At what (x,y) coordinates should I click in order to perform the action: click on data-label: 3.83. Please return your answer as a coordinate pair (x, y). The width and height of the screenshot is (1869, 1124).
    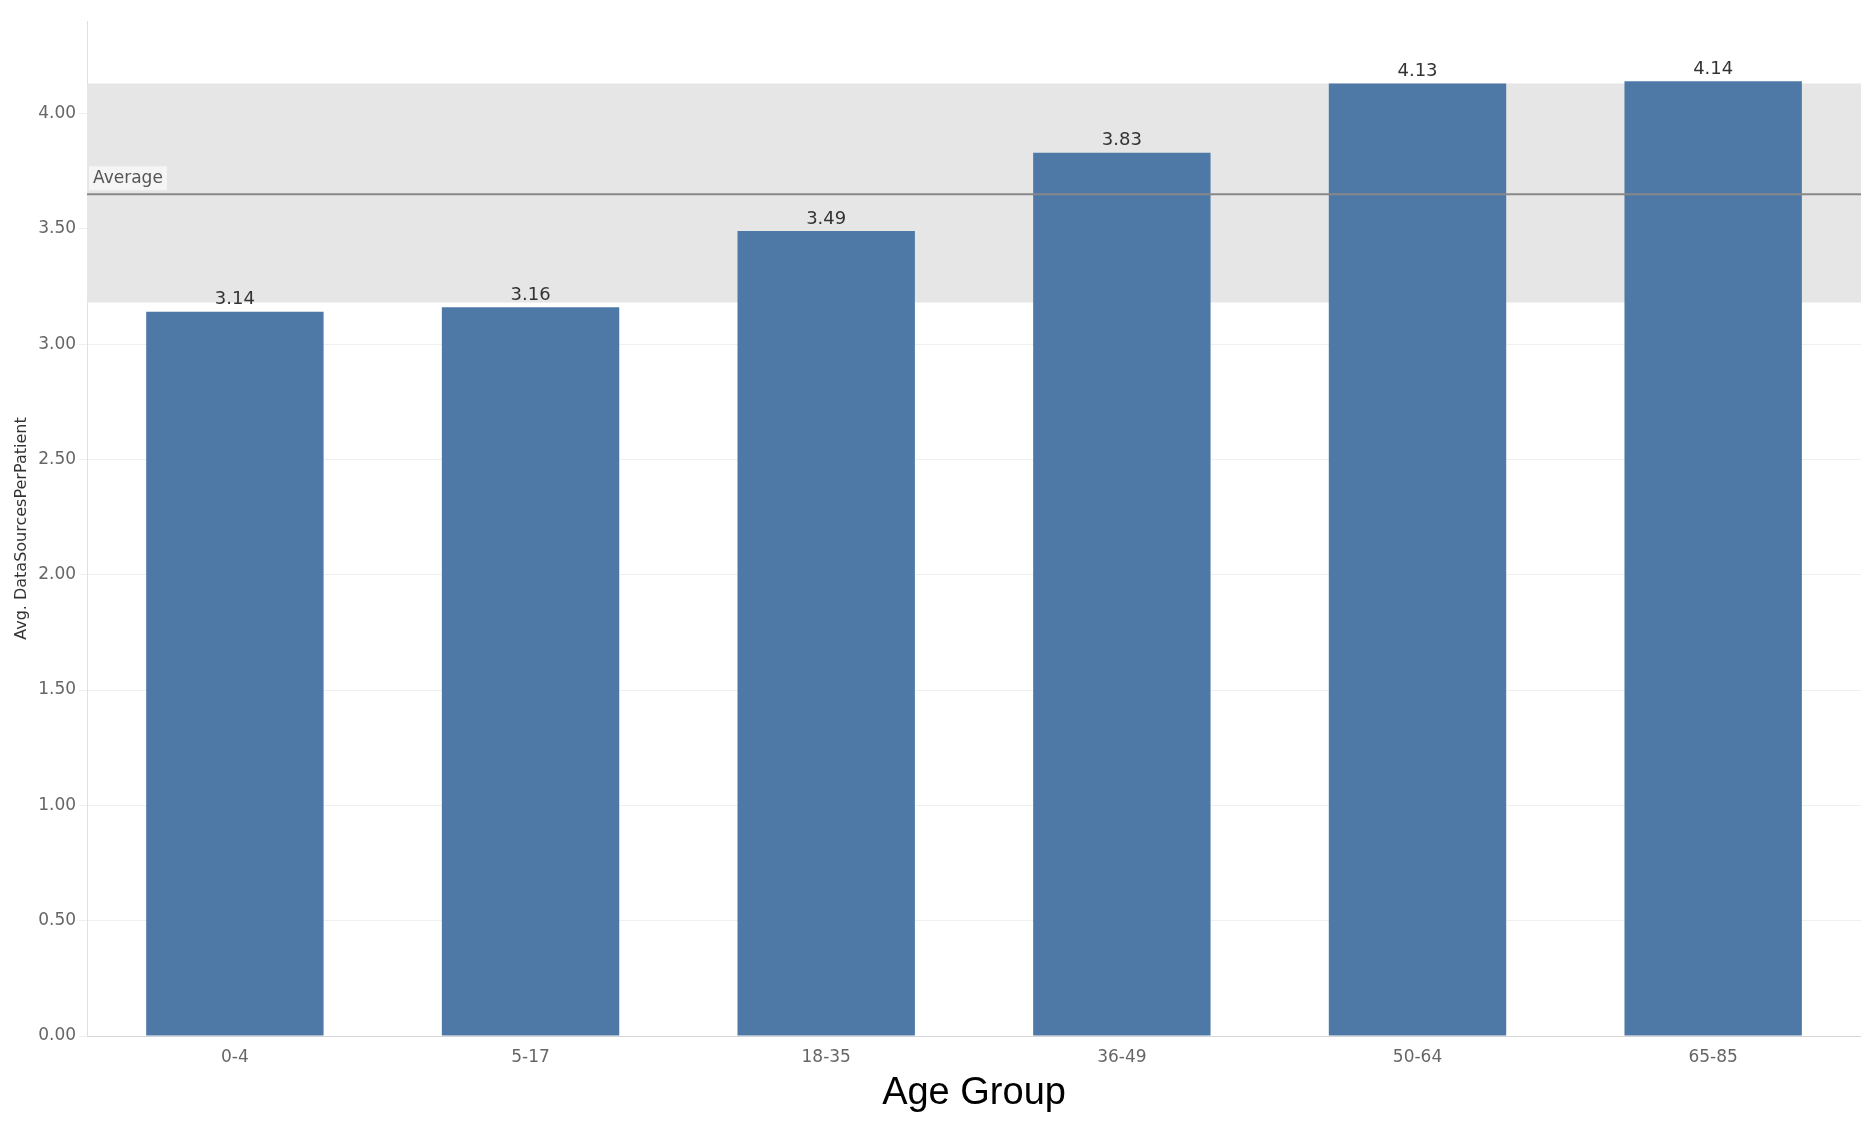
    Looking at the image, I should click on (1121, 139).